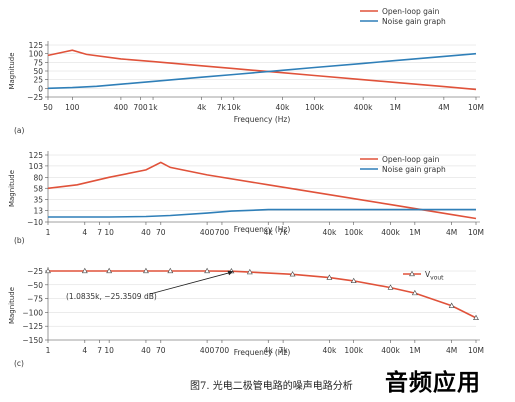  I want to click on legend-label-subscript: vout, so click(437, 278).